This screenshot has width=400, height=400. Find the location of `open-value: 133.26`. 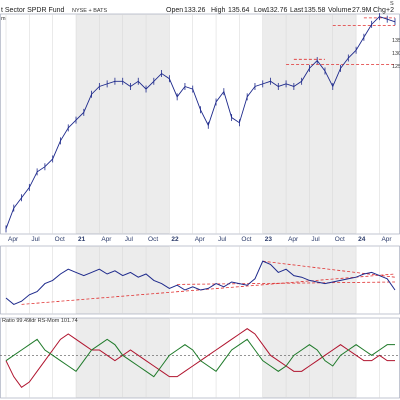

open-value: 133.26 is located at coordinates (195, 10).